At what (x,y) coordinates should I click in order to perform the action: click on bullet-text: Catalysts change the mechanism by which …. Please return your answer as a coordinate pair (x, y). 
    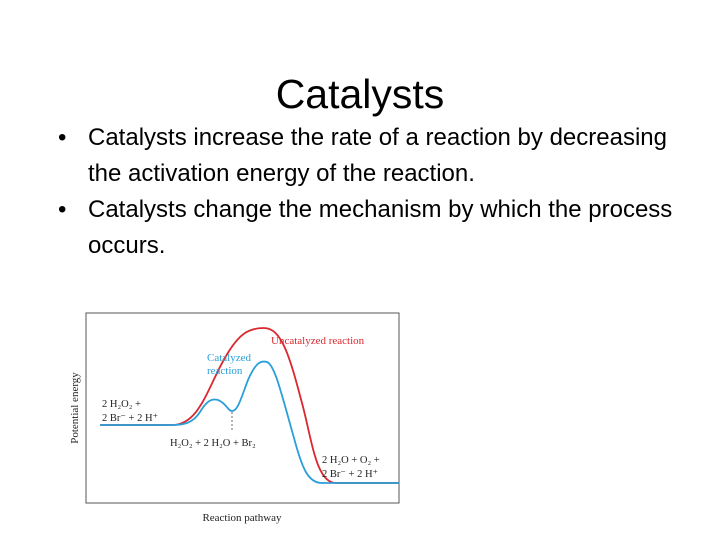
    Looking at the image, I should click on (380, 227).